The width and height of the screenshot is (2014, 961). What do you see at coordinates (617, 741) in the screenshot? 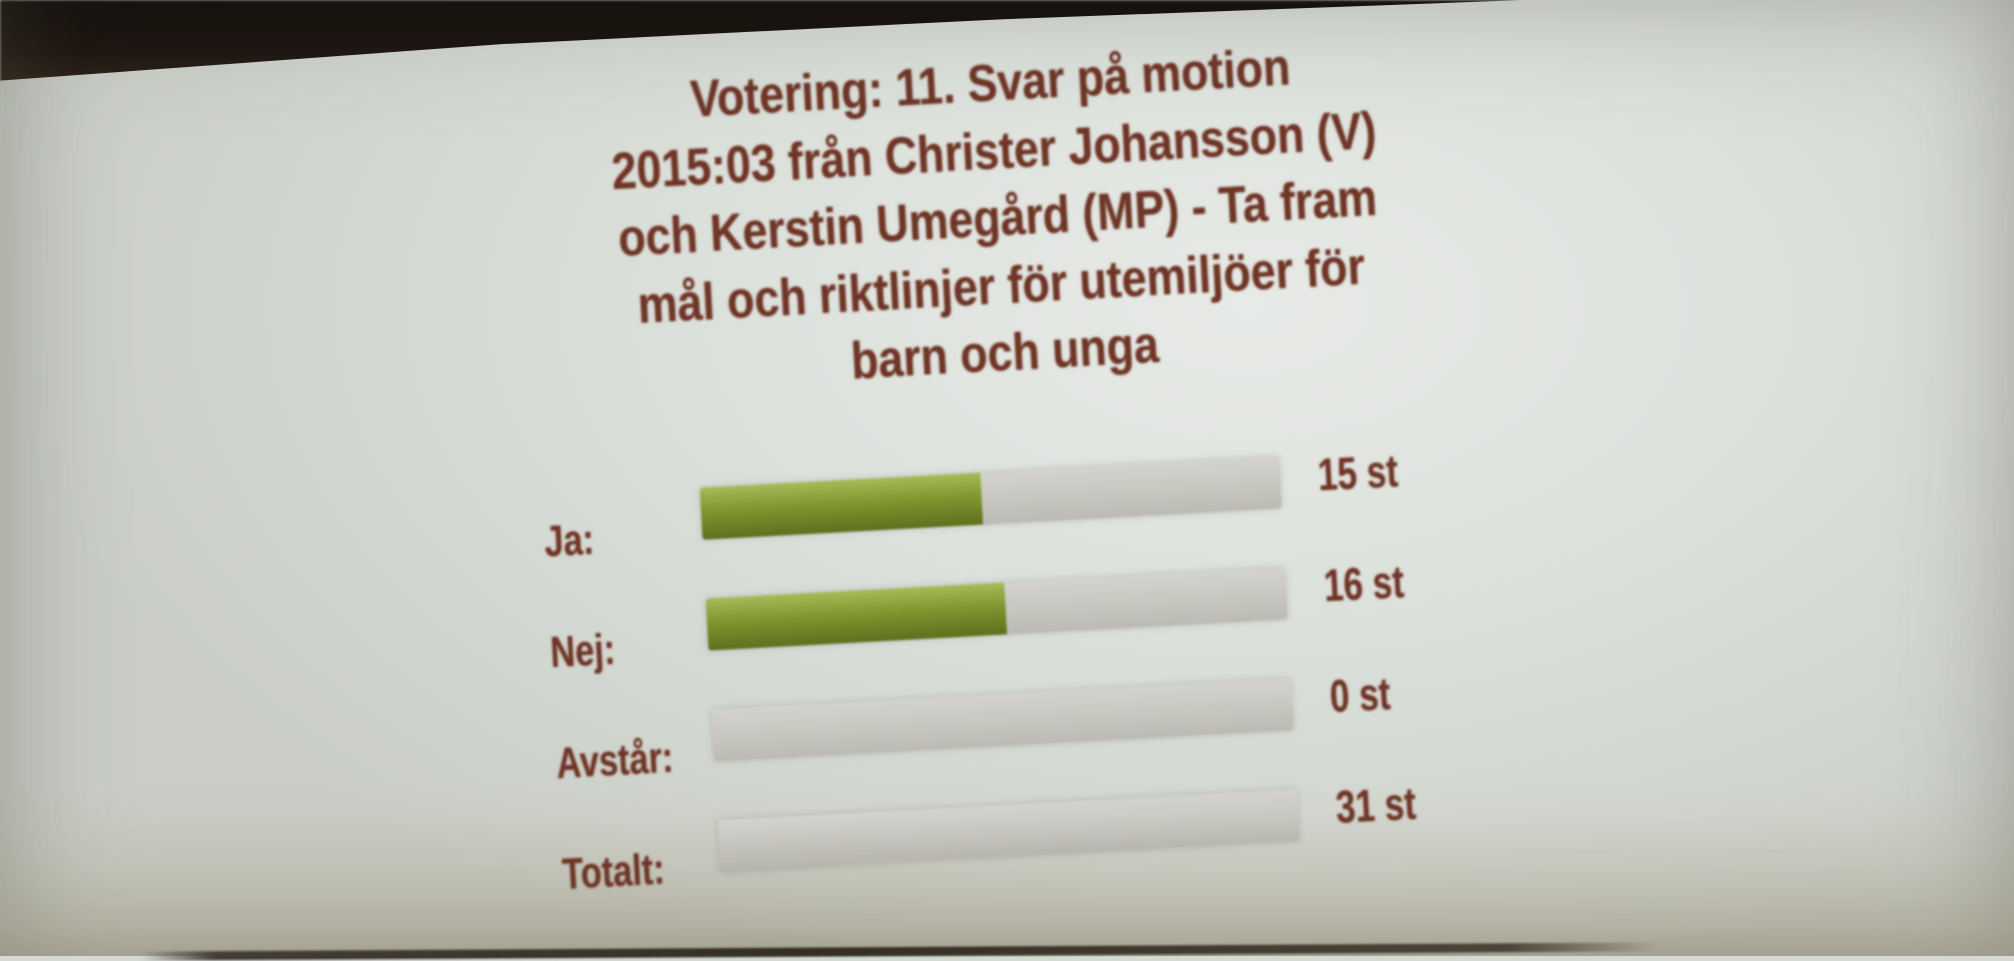
I see `row-label: Avstår:` at bounding box center [617, 741].